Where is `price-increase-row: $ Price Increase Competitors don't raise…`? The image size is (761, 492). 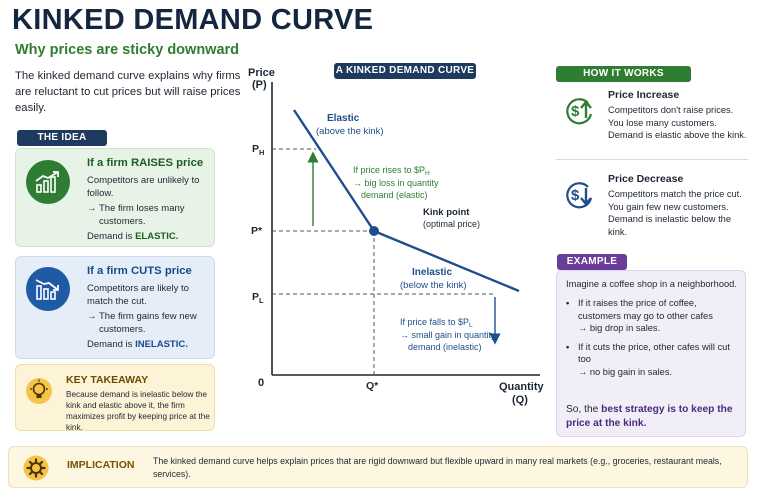 price-increase-row: $ Price Increase Competitors don't raise… is located at coordinates (652, 122).